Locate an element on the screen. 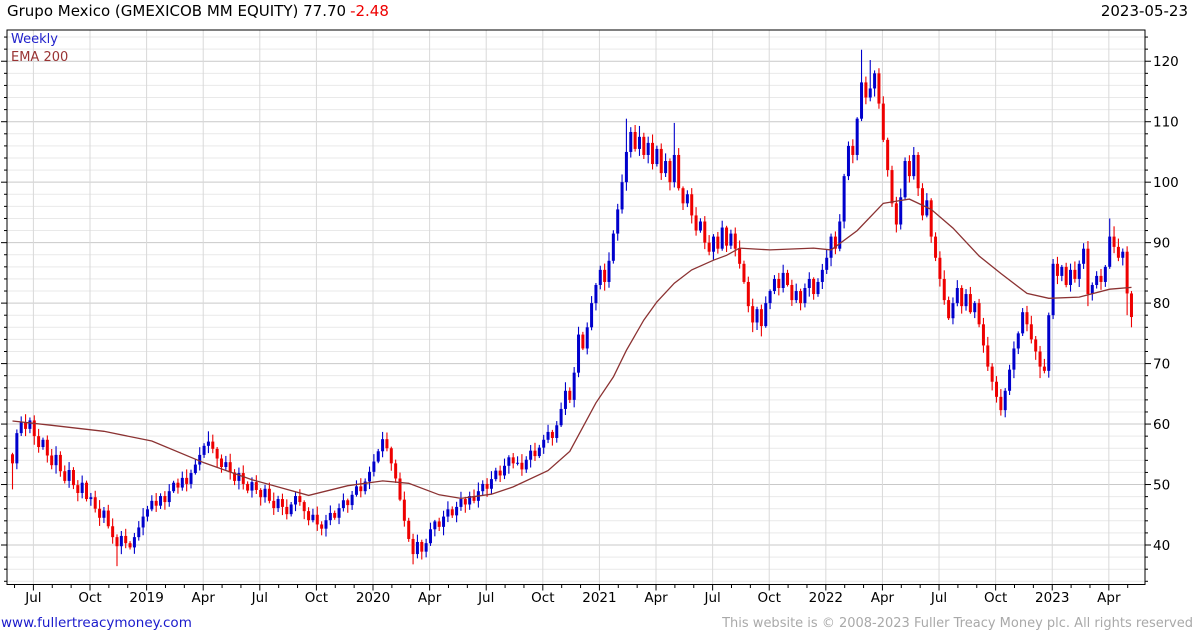 The width and height of the screenshot is (1195, 640). legend-ema-200: EMA 200 is located at coordinates (40, 57).